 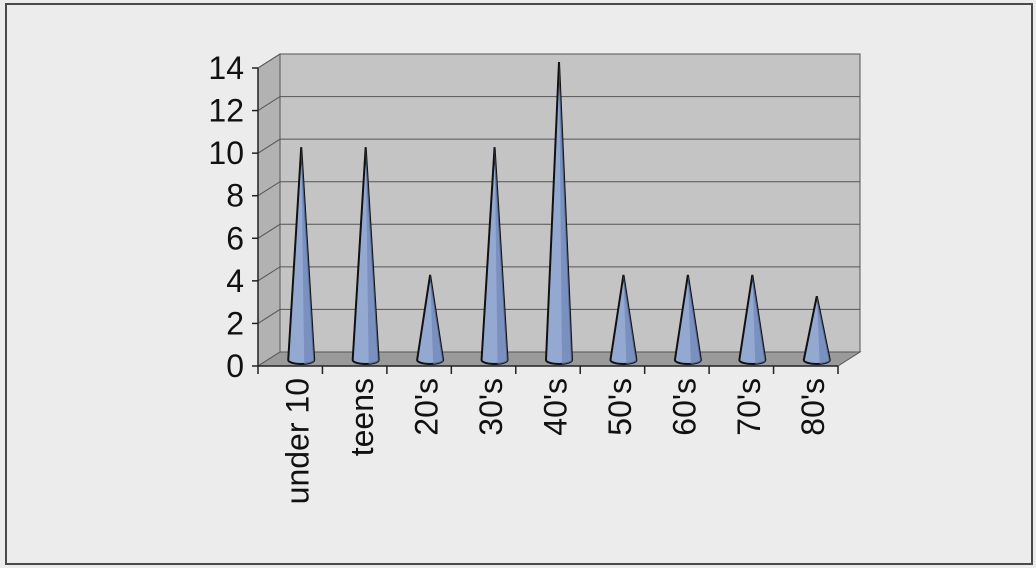 I want to click on y-tick-label: 6, so click(x=235, y=238).